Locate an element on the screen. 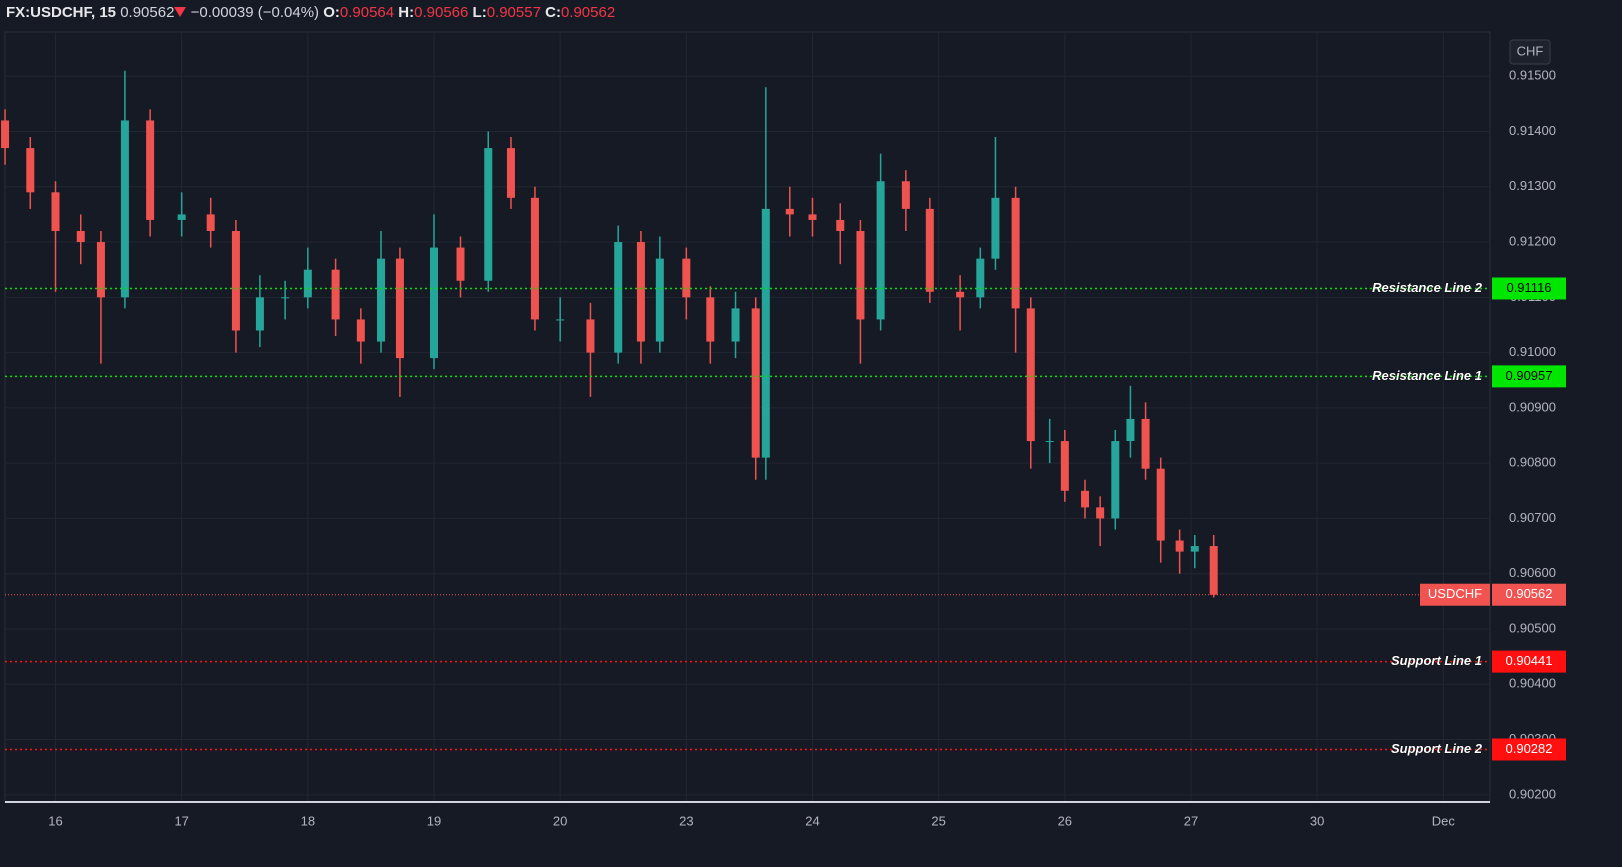 The width and height of the screenshot is (1622, 867). last-price-badge is located at coordinates (1529, 594).